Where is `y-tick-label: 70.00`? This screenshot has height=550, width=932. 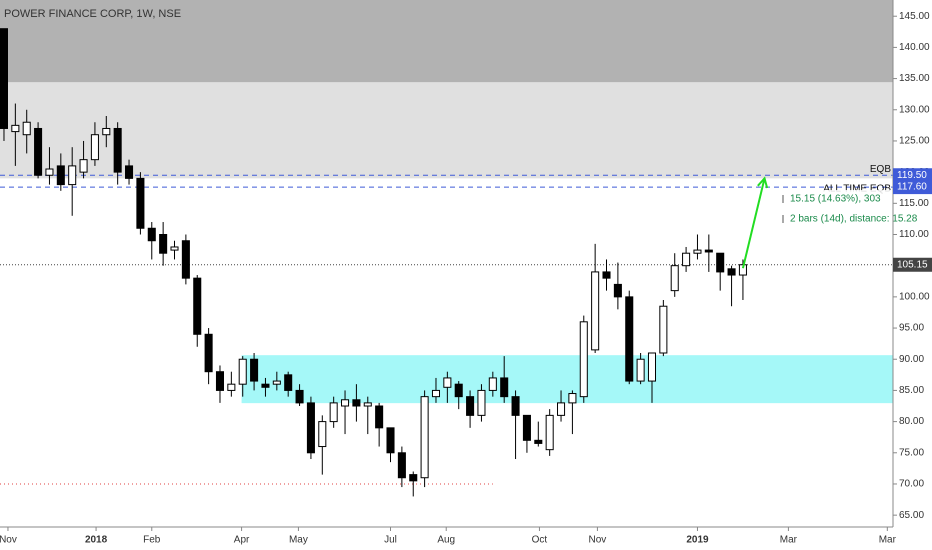 y-tick-label: 70.00 is located at coordinates (911, 484).